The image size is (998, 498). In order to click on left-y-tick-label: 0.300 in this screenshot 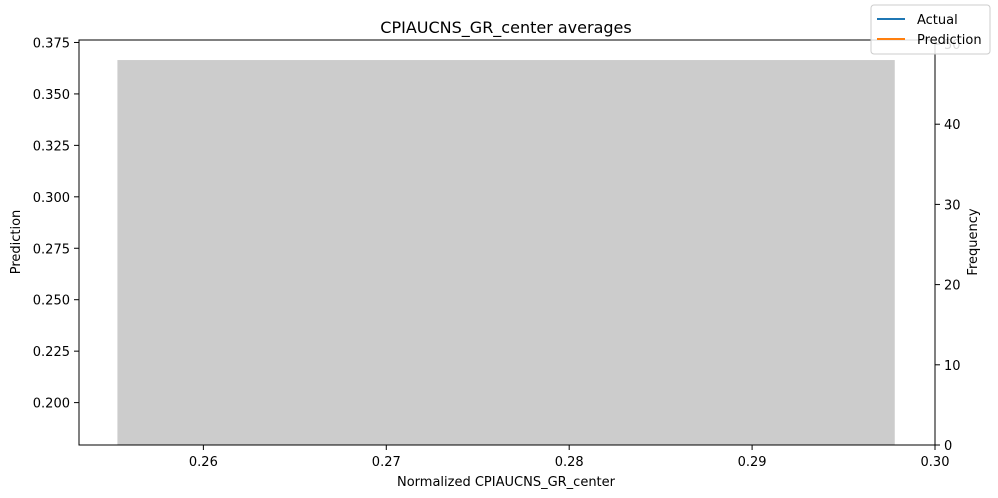, I will do `click(51, 198)`.